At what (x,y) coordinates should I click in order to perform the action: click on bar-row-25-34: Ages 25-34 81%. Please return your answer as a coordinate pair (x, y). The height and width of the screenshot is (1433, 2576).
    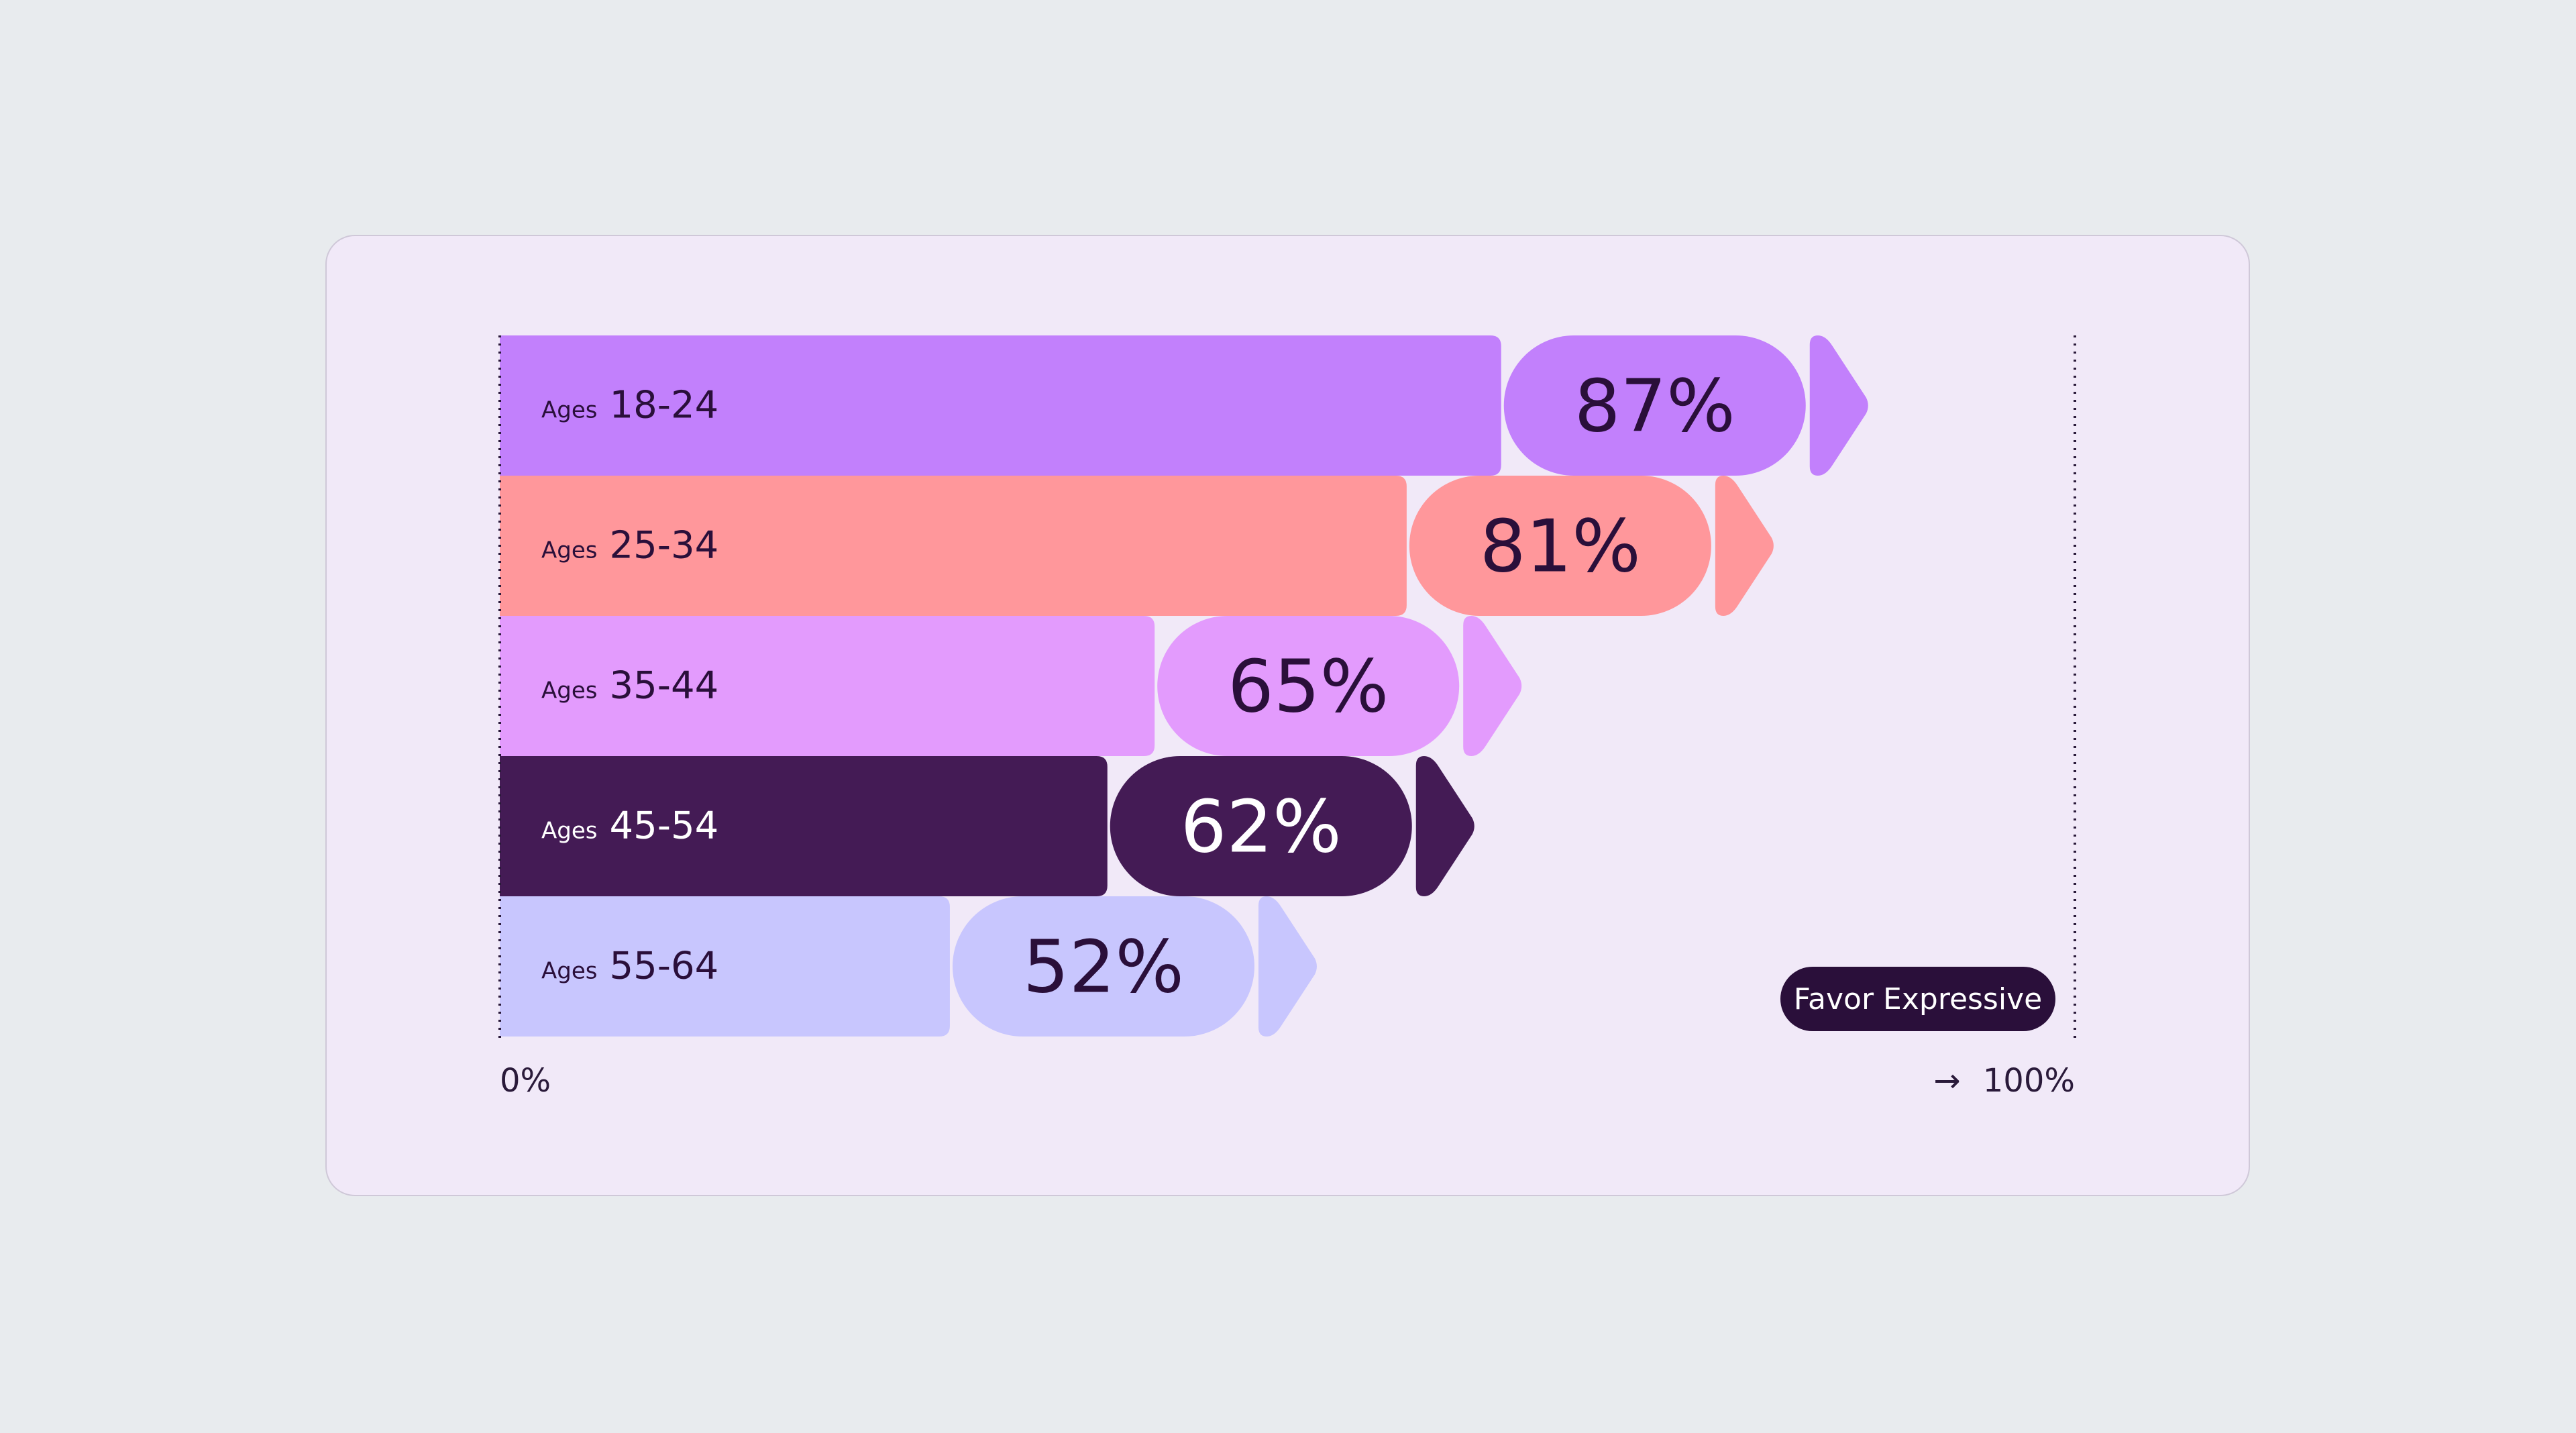
    Looking at the image, I should click on (1137, 546).